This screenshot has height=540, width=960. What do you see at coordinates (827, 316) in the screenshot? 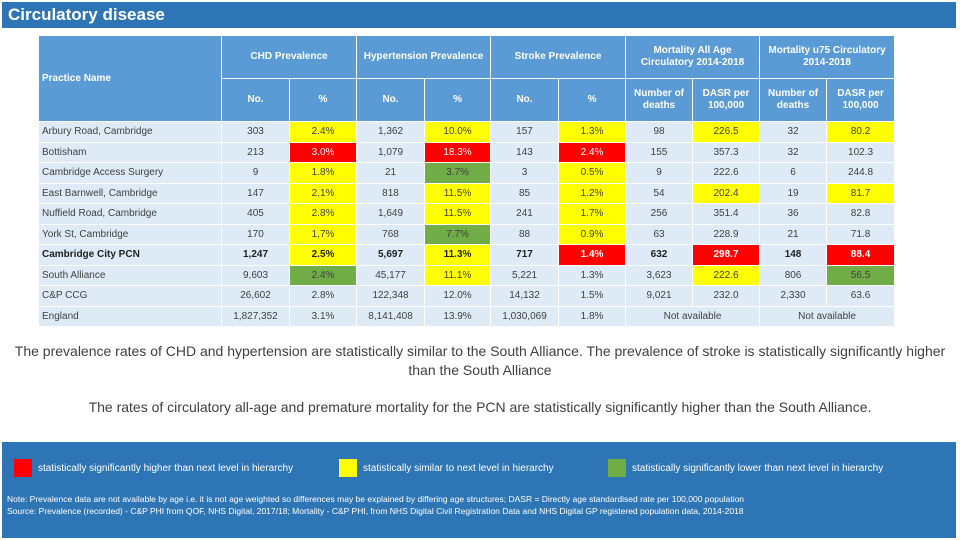
I see `not-available-u75-cell: Not available` at bounding box center [827, 316].